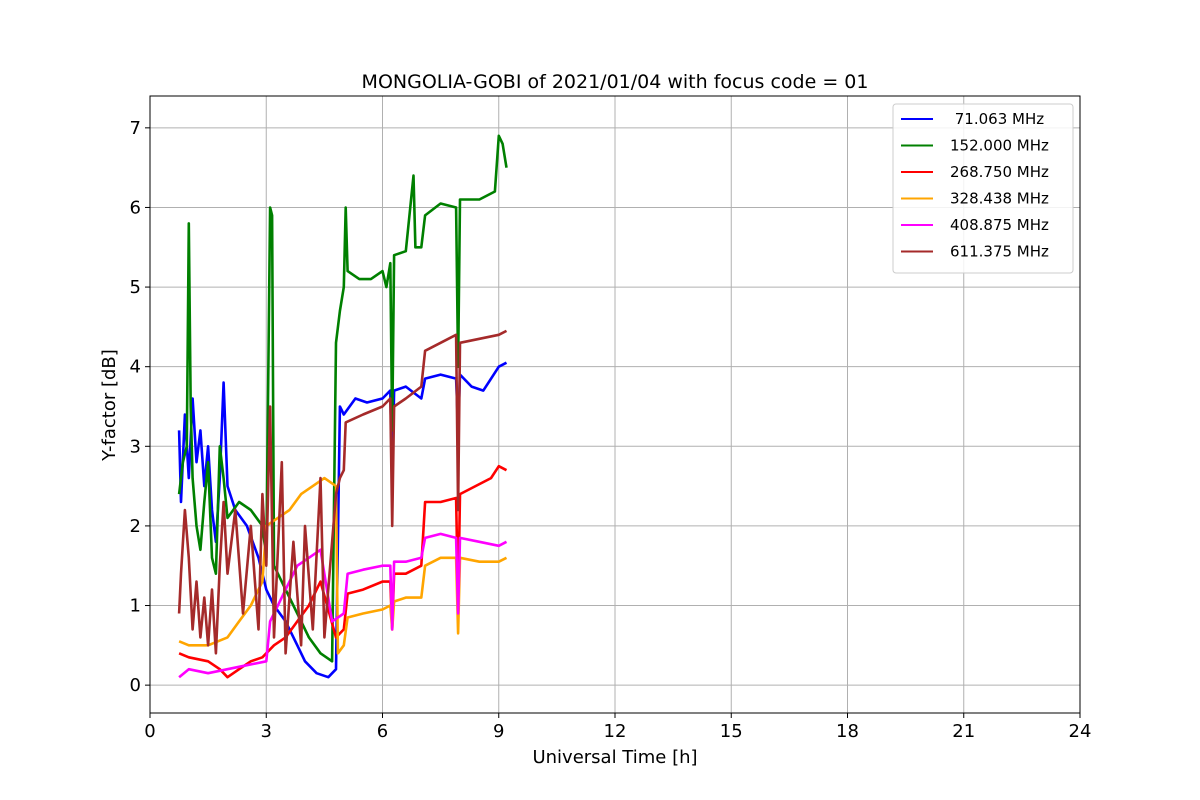 Image resolution: width=1200 pixels, height=800 pixels. I want to click on y-tick-label: 2, so click(135, 526).